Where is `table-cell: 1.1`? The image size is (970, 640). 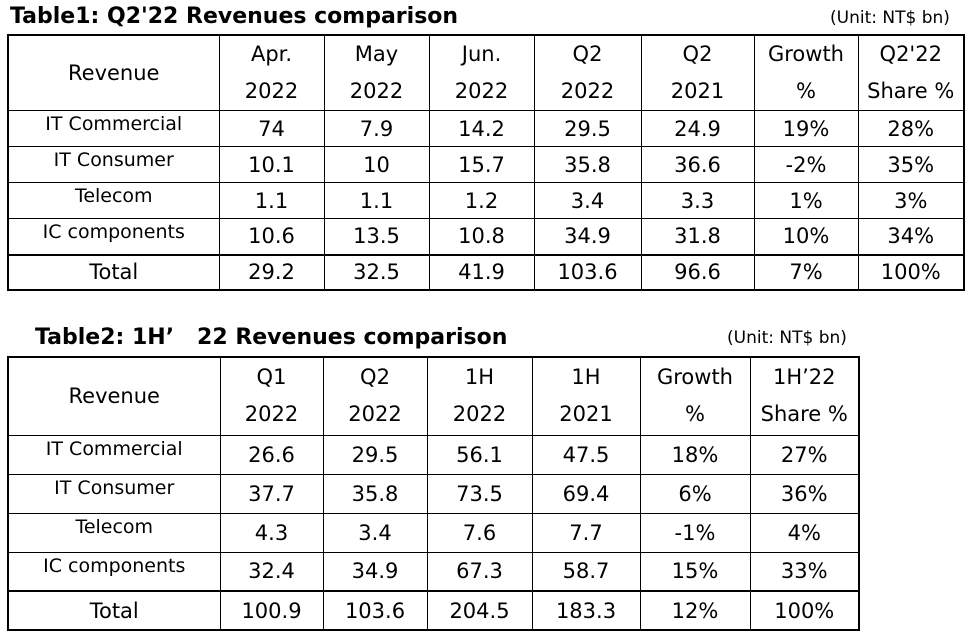 table-cell: 1.1 is located at coordinates (271, 200).